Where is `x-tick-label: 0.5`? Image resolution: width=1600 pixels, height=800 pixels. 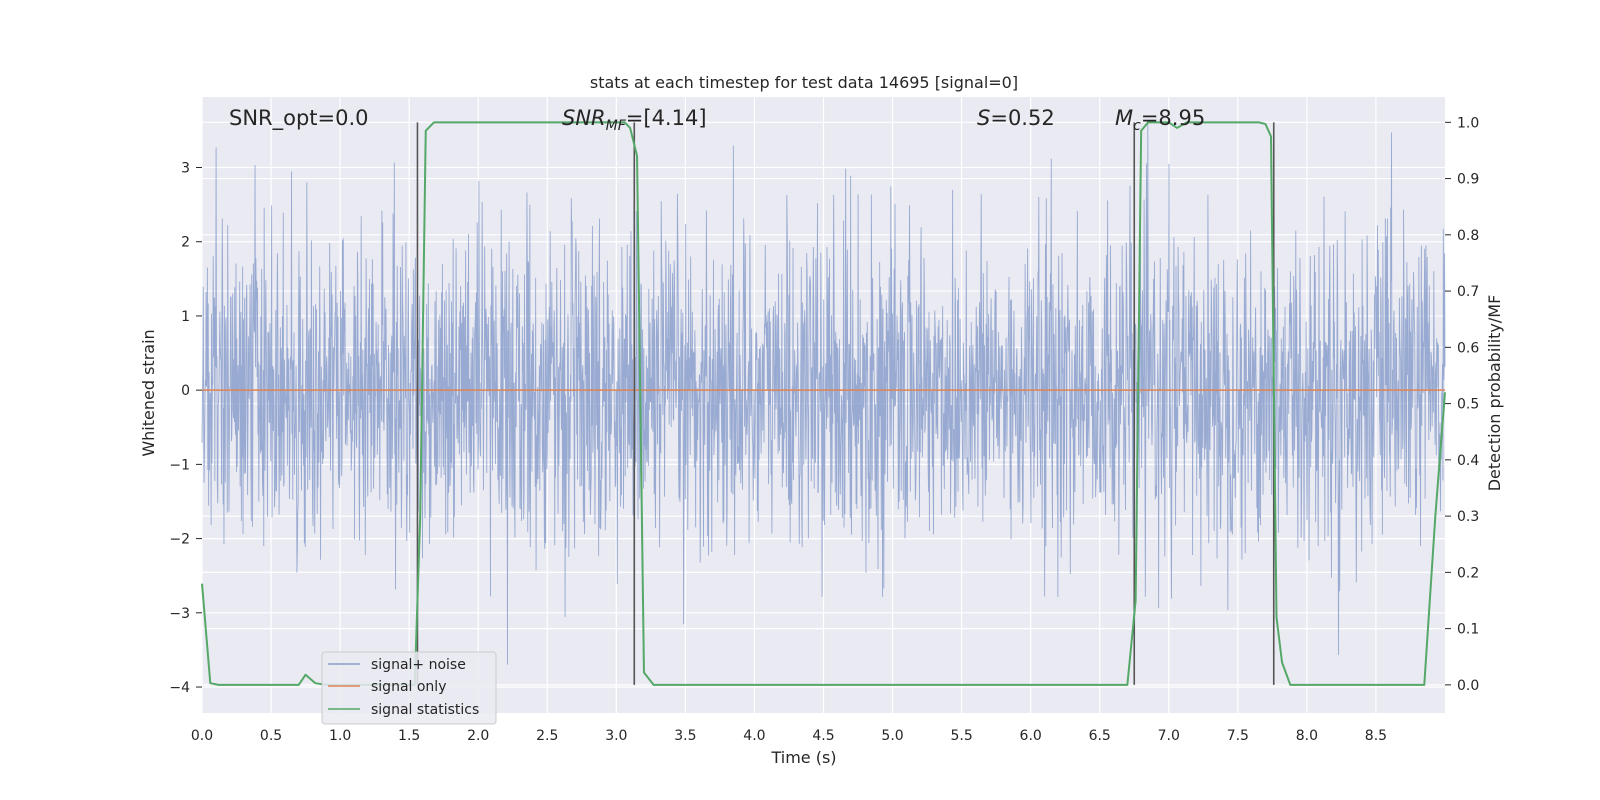
x-tick-label: 0.5 is located at coordinates (271, 736).